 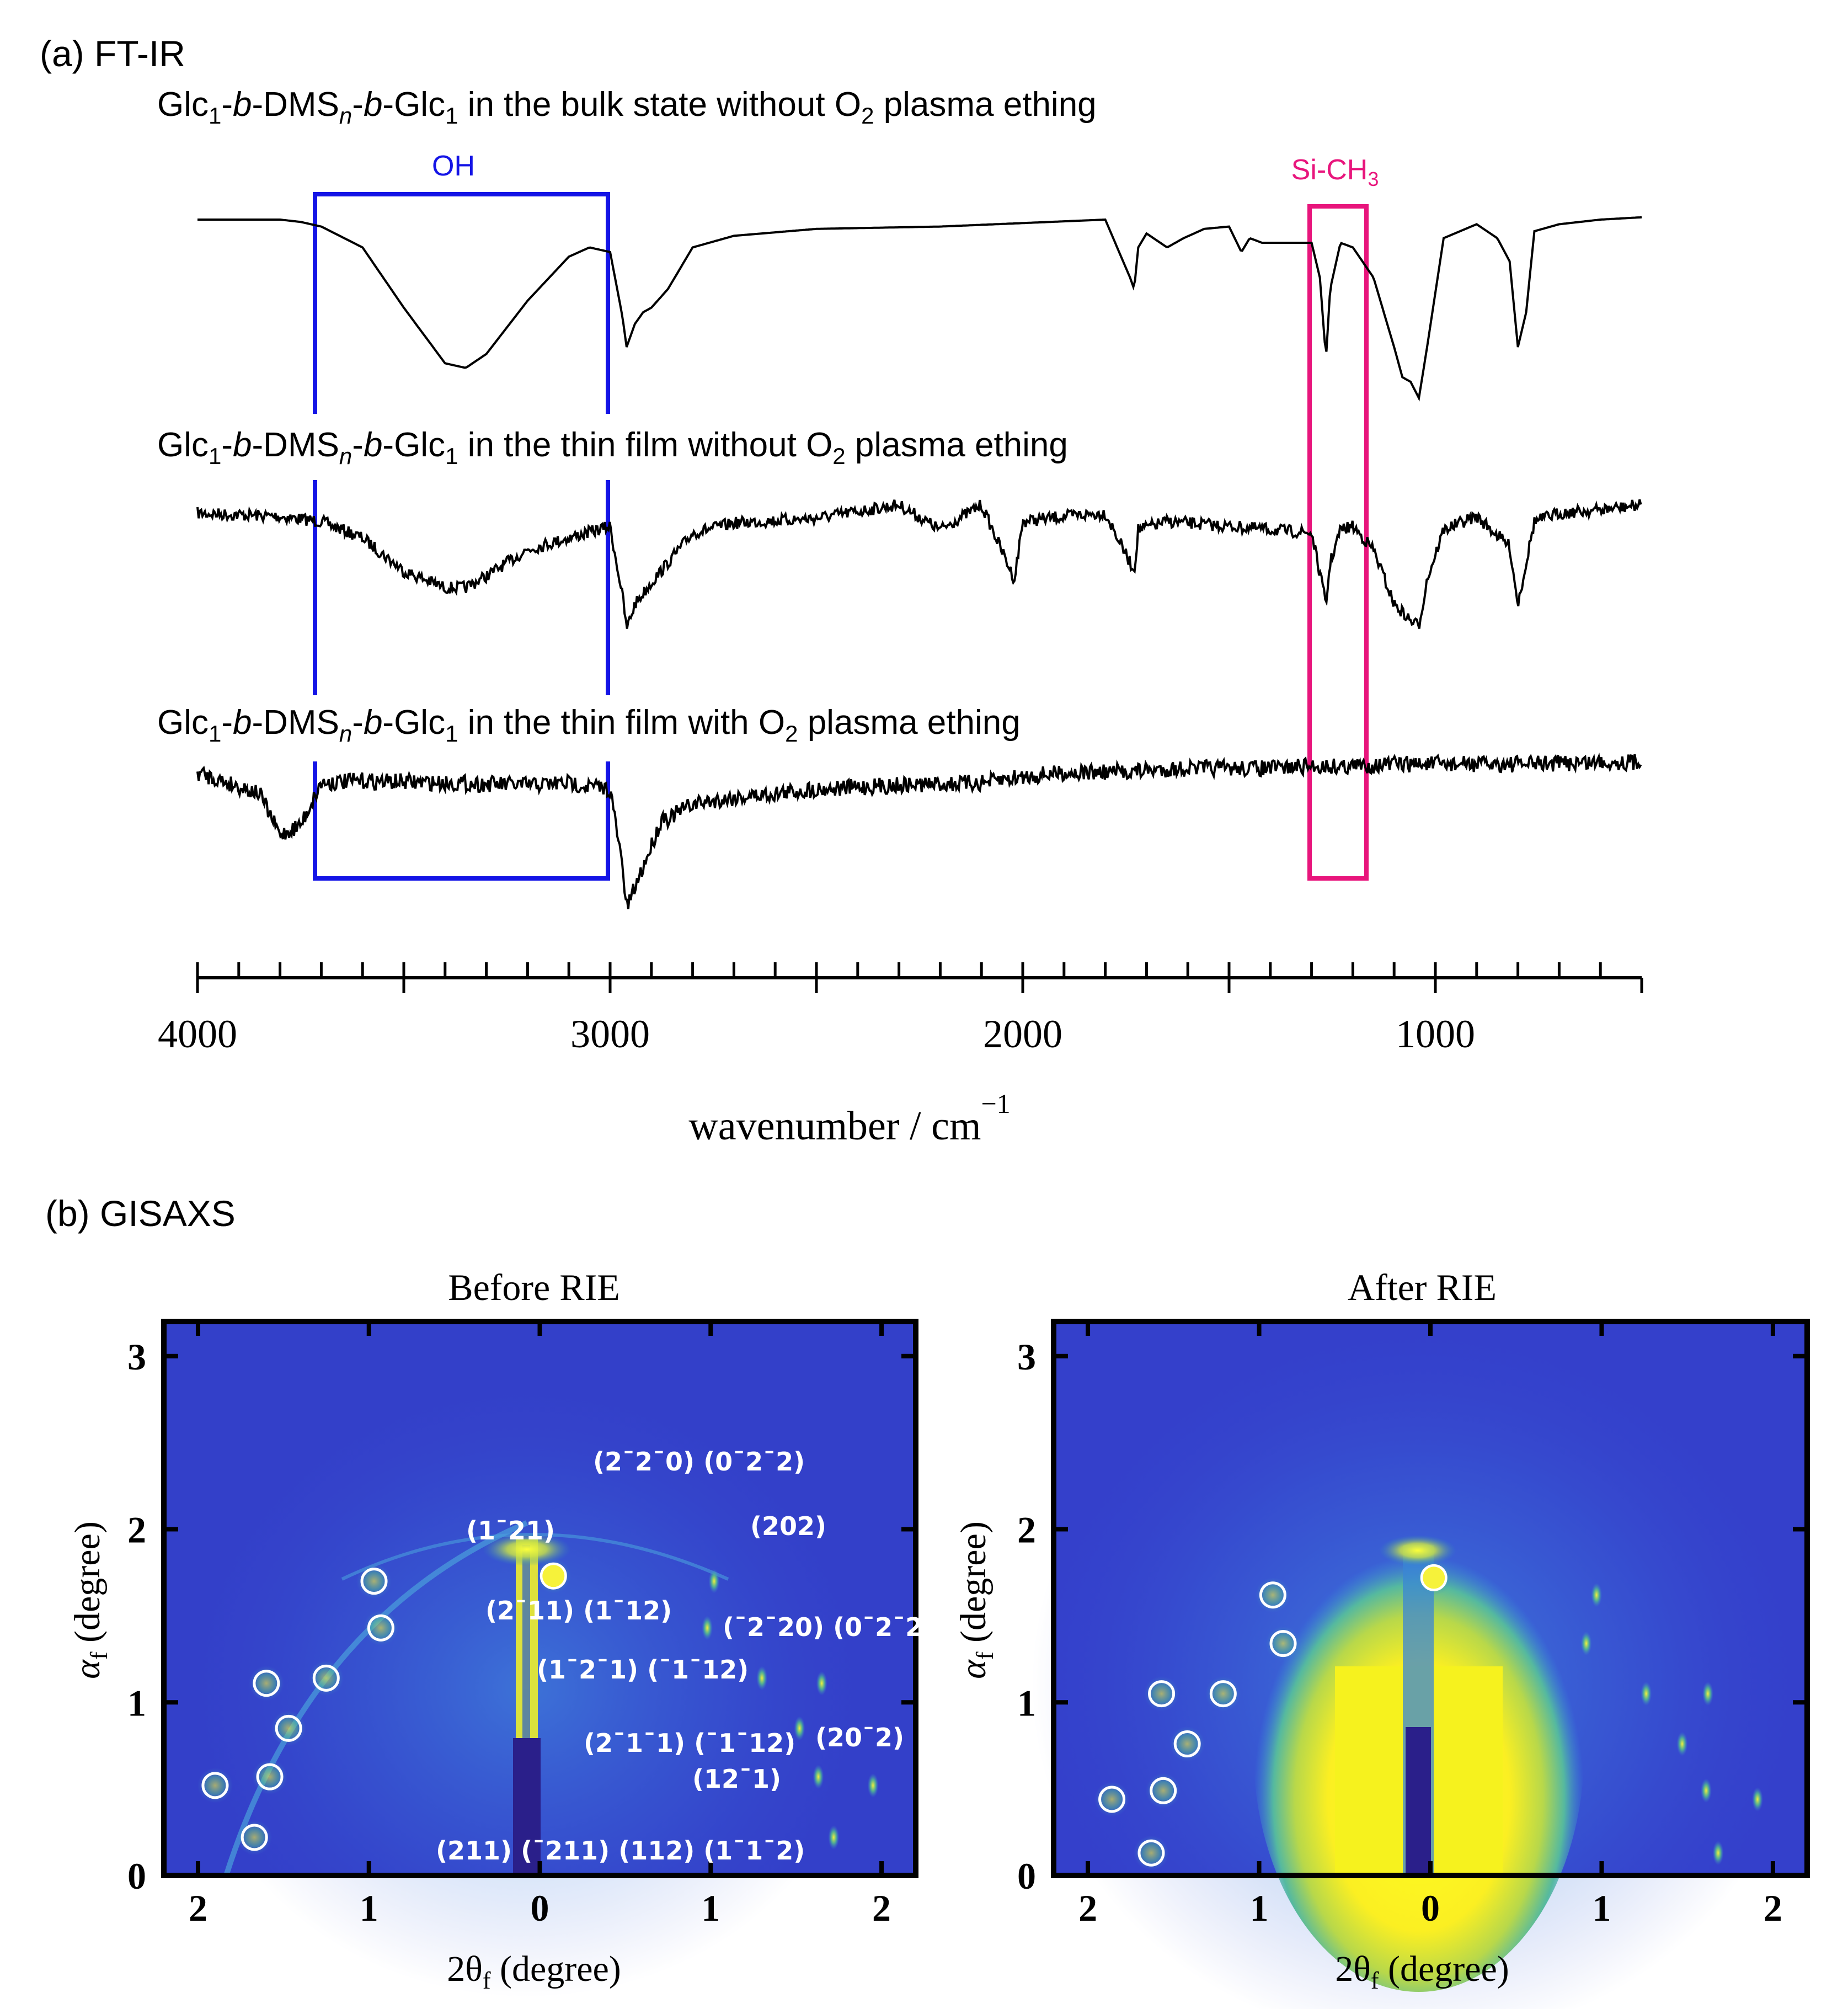 What do you see at coordinates (849, 1118) in the screenshot?
I see `ir-x-axis-label: wavenumber / cm−1` at bounding box center [849, 1118].